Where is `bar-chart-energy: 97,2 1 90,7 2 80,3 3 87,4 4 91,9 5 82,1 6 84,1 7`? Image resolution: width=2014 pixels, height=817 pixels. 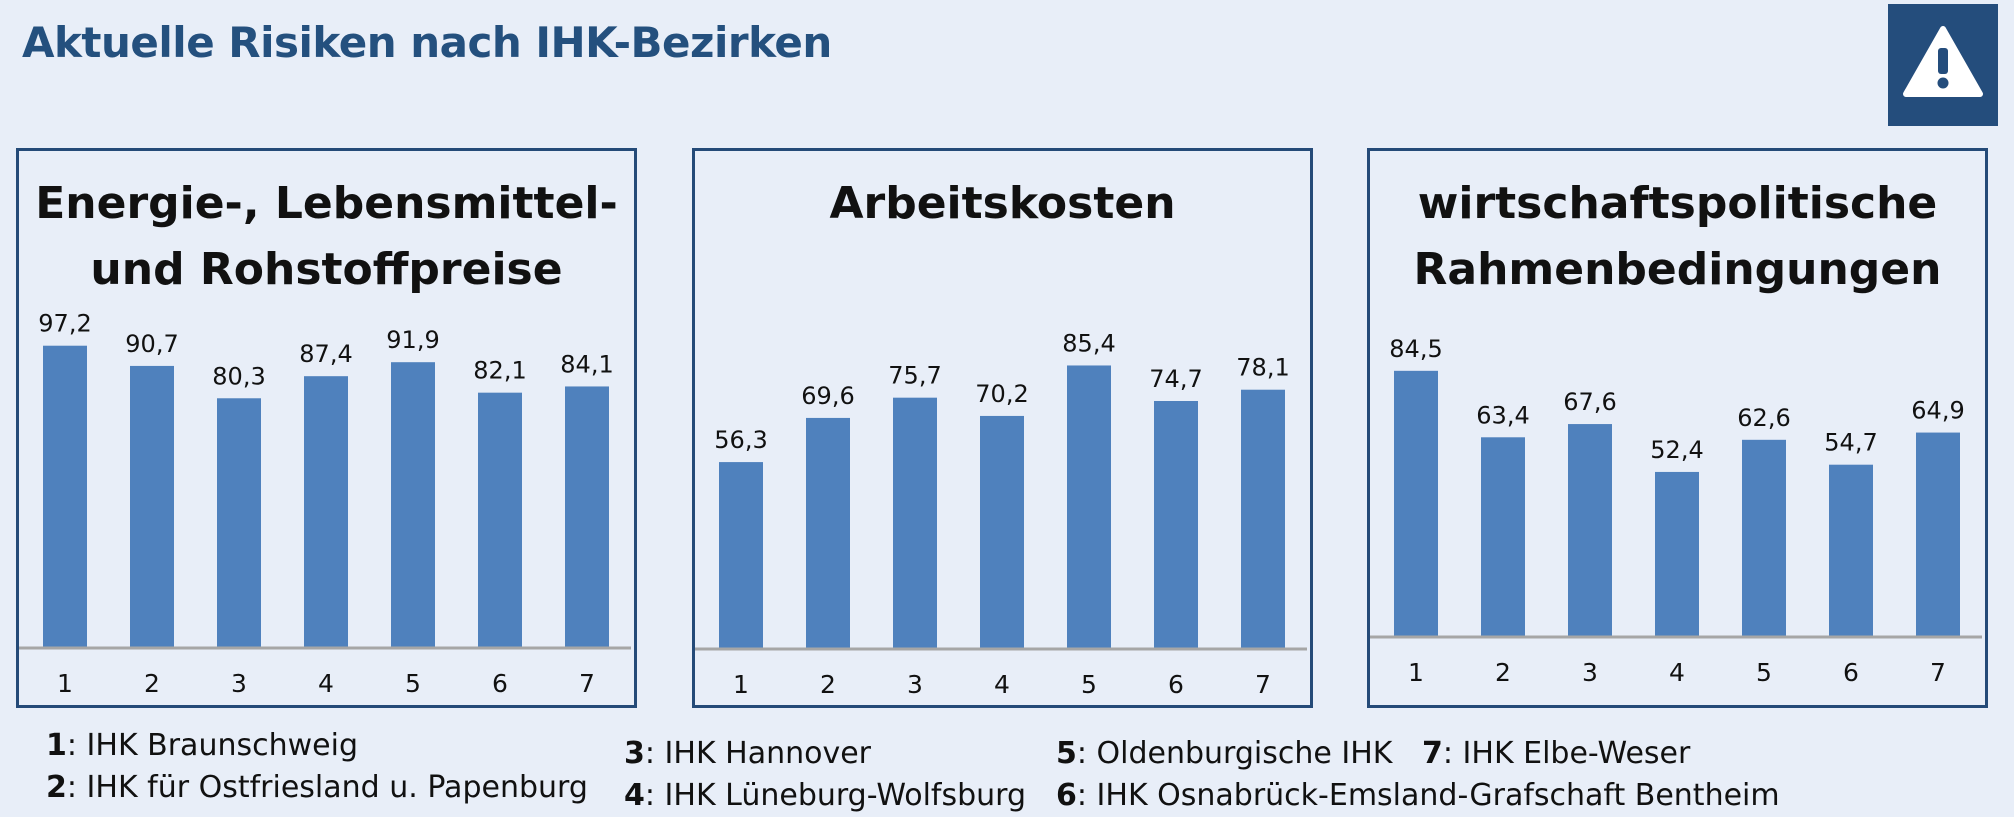
bar-chart-energy: 97,2 1 90,7 2 80,3 3 87,4 4 91,9 5 82,1 6 84,1 7 is located at coordinates (325, 504).